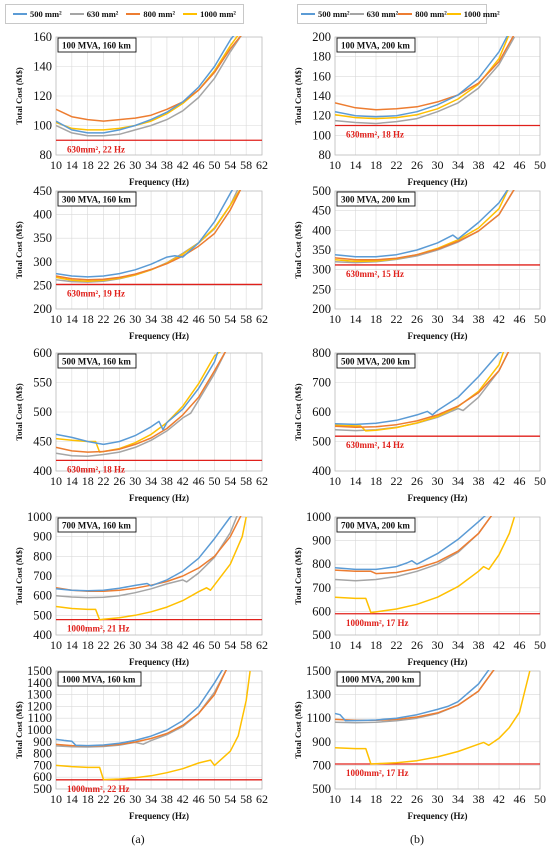 Image resolution: width=550 pixels, height=855 pixels. Describe the element at coordinates (321, 96) in the screenshot. I see `y-tick-label: 140` at that location.